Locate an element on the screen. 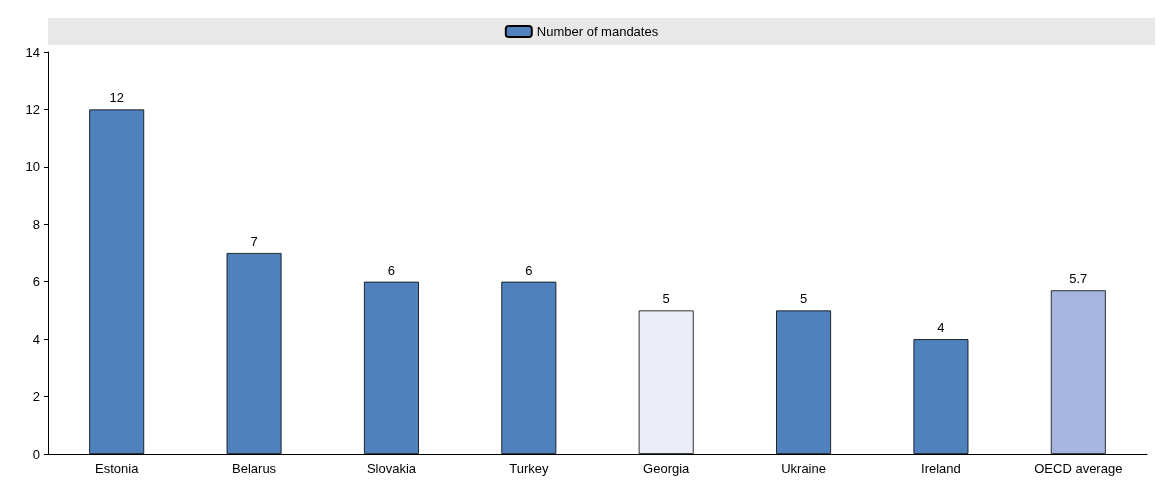  x-tick-label: Estonia is located at coordinates (117, 468).